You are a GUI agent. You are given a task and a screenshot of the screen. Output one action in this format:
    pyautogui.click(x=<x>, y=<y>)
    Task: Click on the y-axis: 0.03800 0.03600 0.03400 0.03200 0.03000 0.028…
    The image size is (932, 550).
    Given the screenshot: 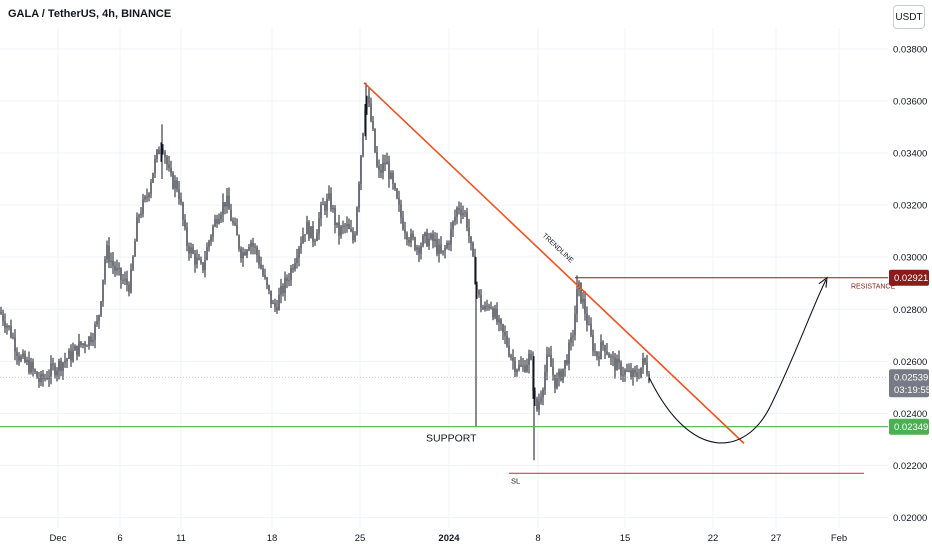 What is the action you would take?
    pyautogui.click(x=910, y=284)
    